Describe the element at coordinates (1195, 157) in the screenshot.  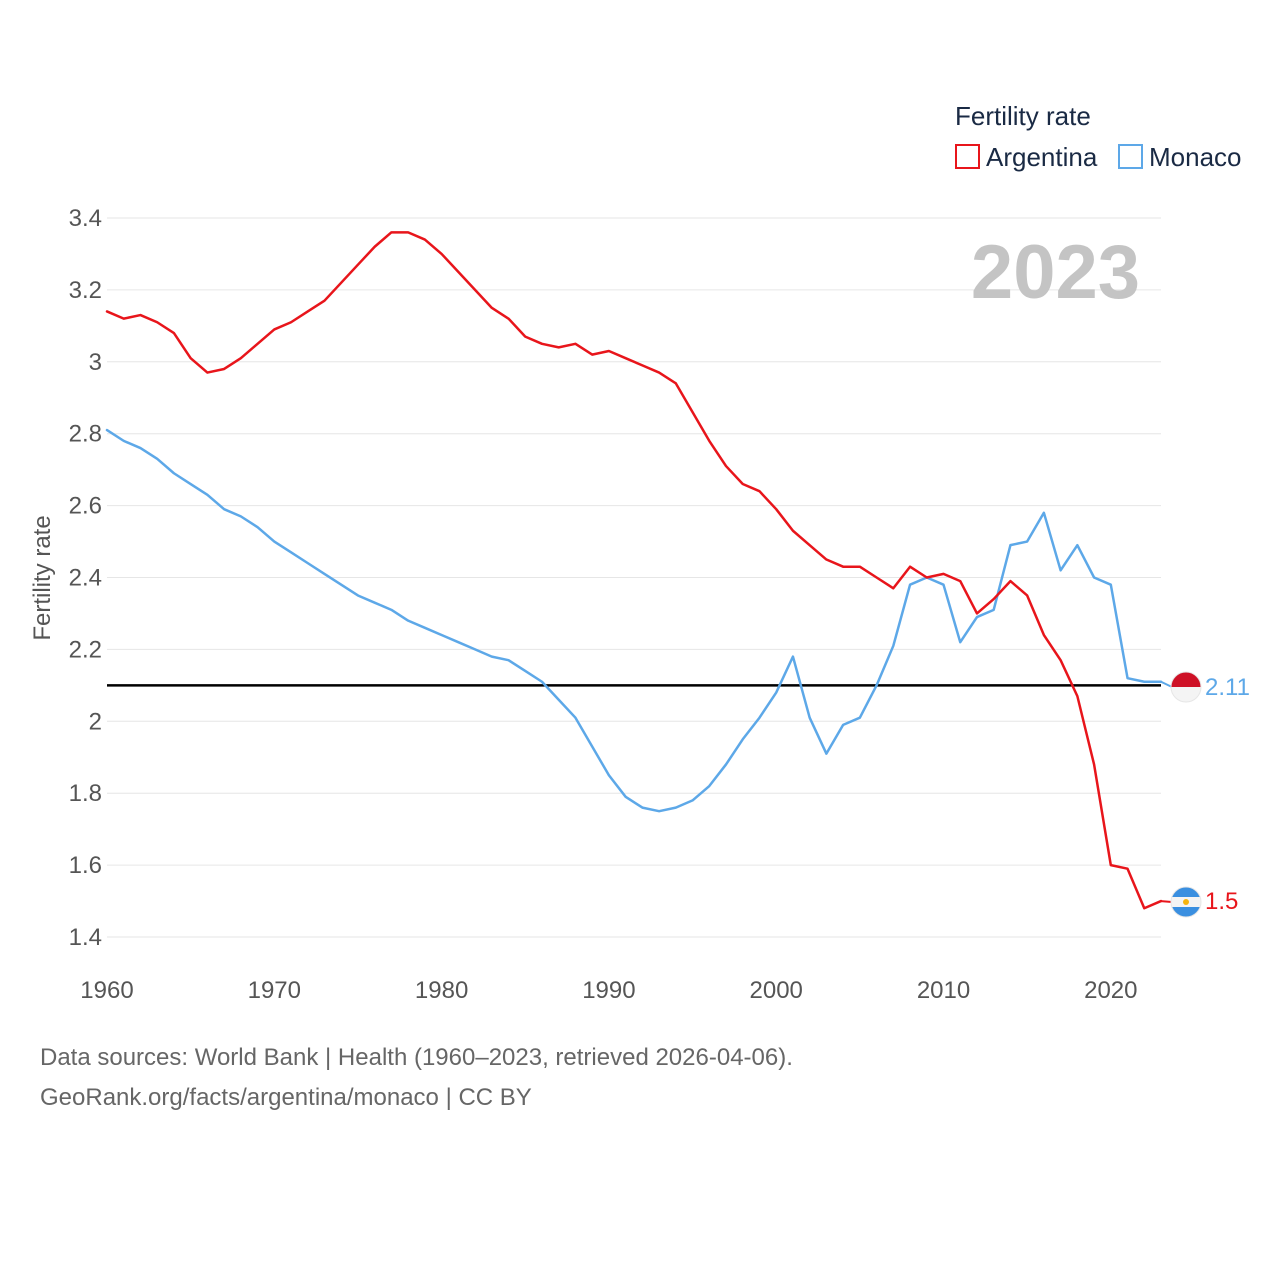
I see `legend-label-monaco: Monaco` at that location.